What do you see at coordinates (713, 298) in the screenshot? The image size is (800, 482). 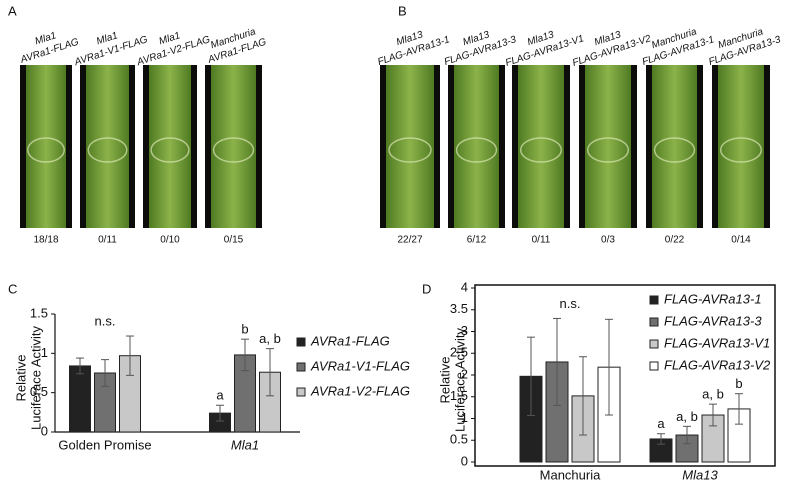 I see `legend-label: FLAG-AVRa13-1` at bounding box center [713, 298].